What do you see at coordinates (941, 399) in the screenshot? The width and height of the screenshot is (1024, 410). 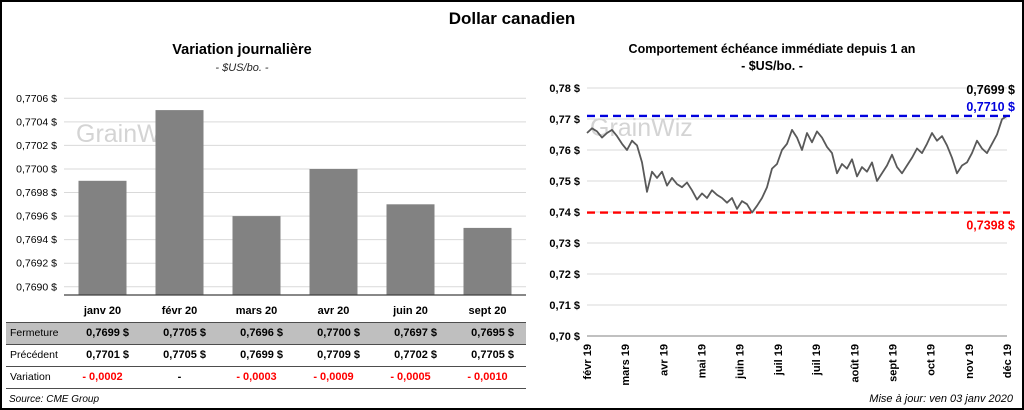 I see `update-note: Mise à jour: ven 03 janv 2020` at bounding box center [941, 399].